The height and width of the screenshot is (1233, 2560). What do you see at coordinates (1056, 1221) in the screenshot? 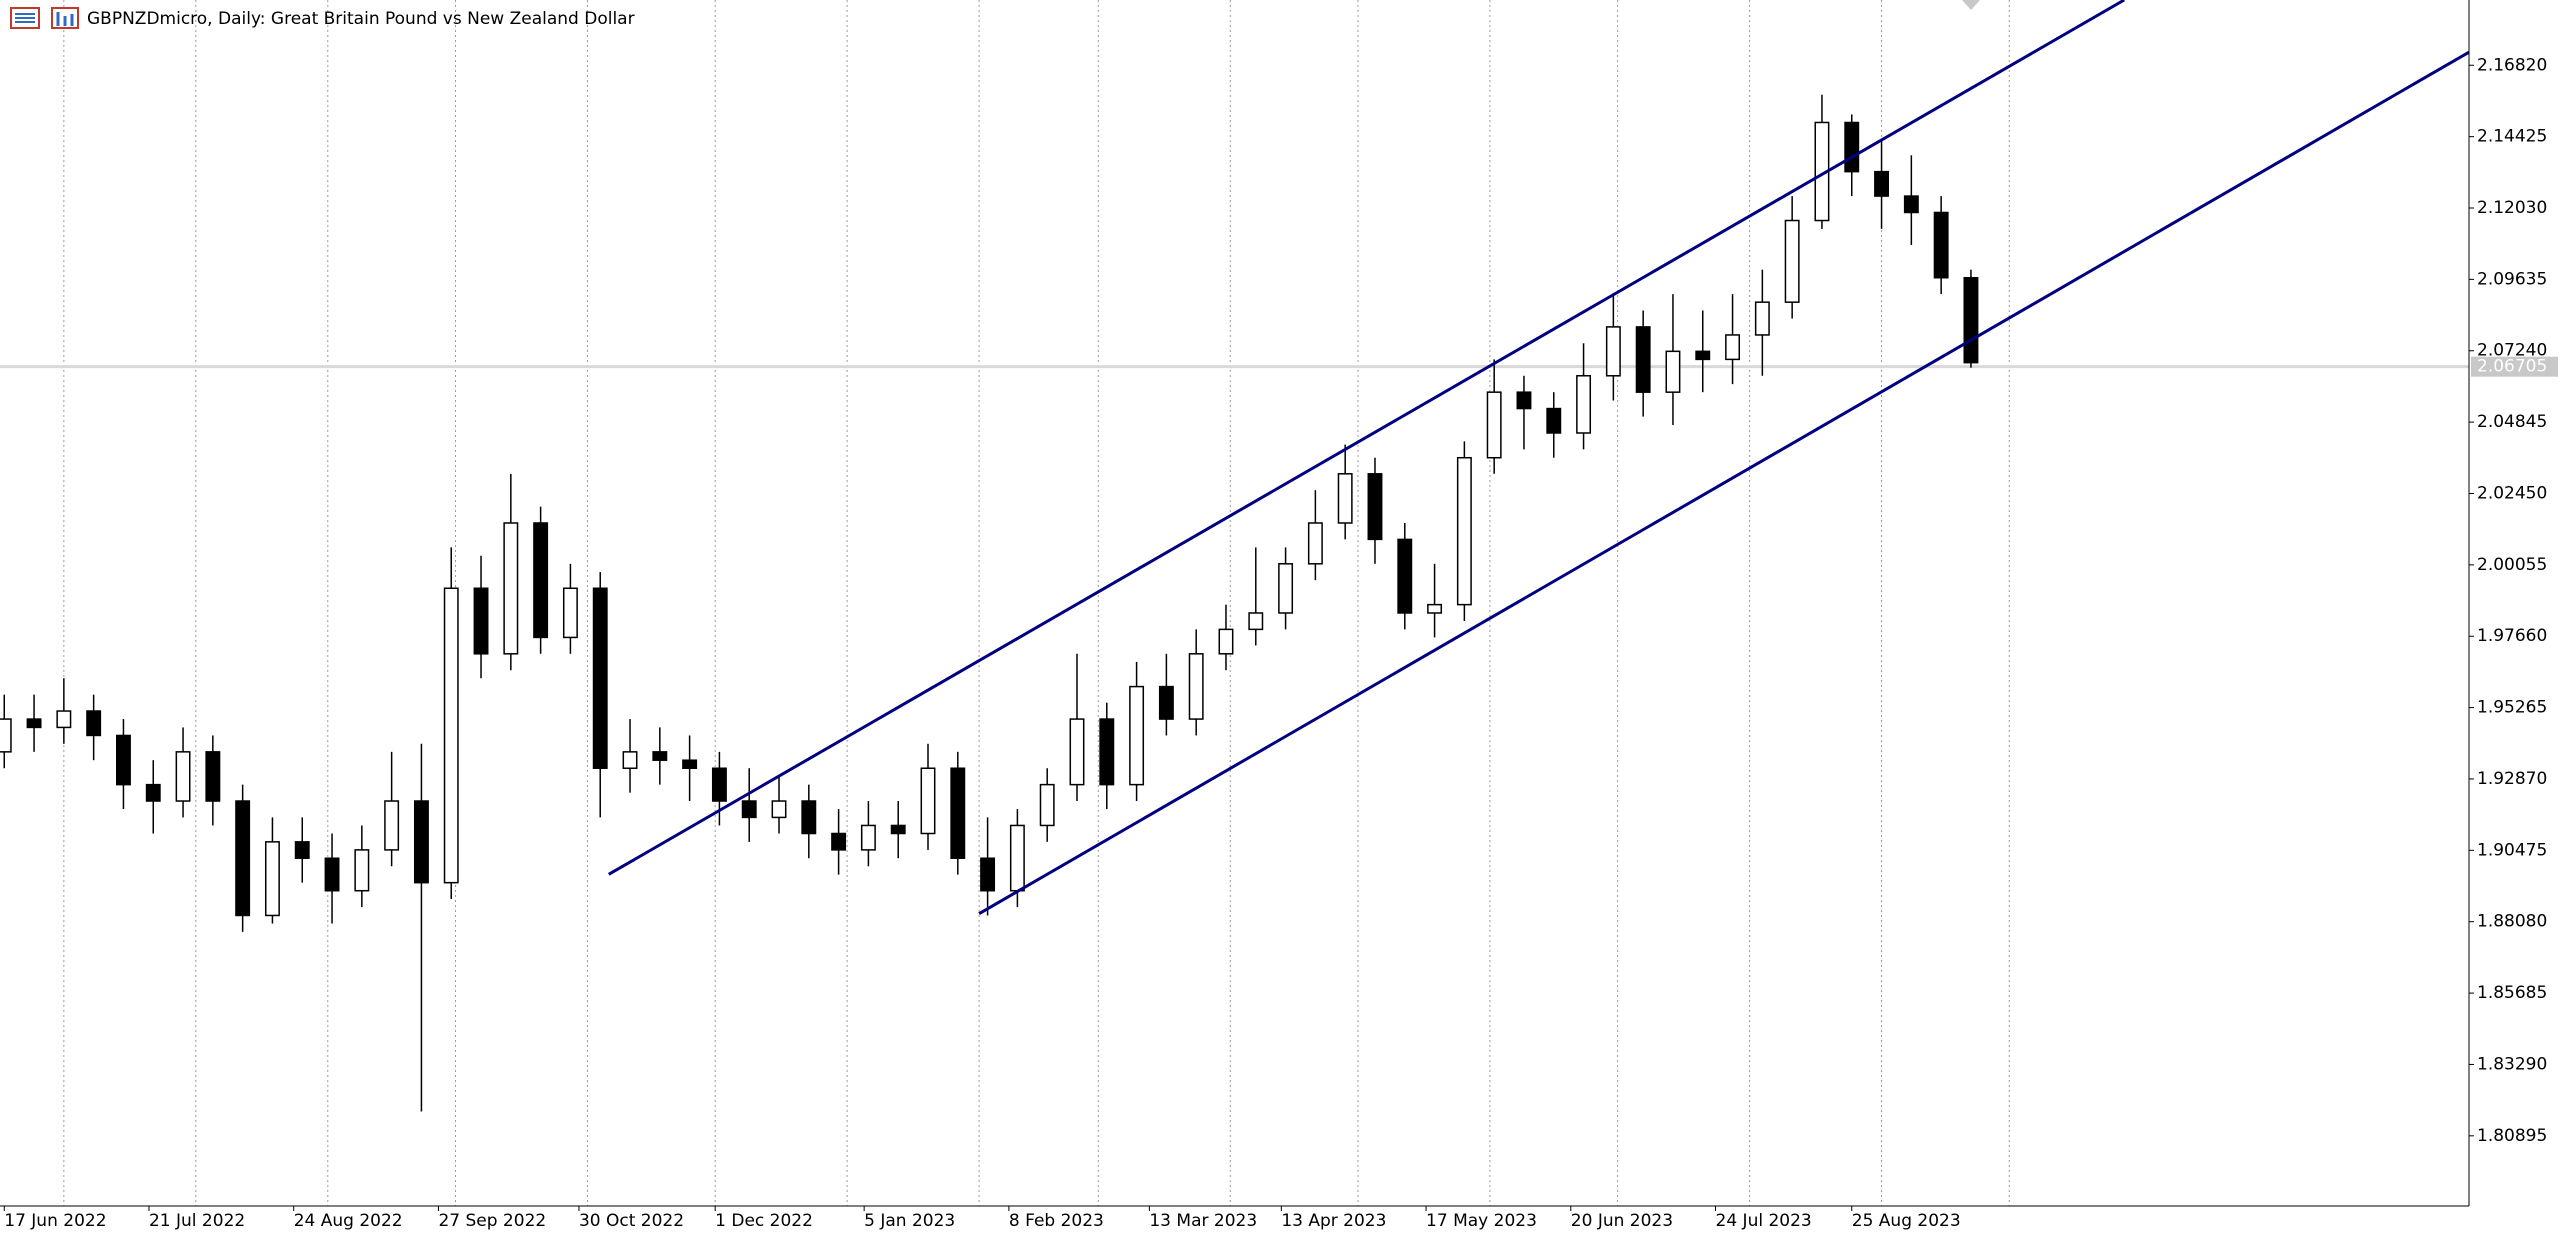
I see `x-tick-label: 8 Feb 2023` at bounding box center [1056, 1221].